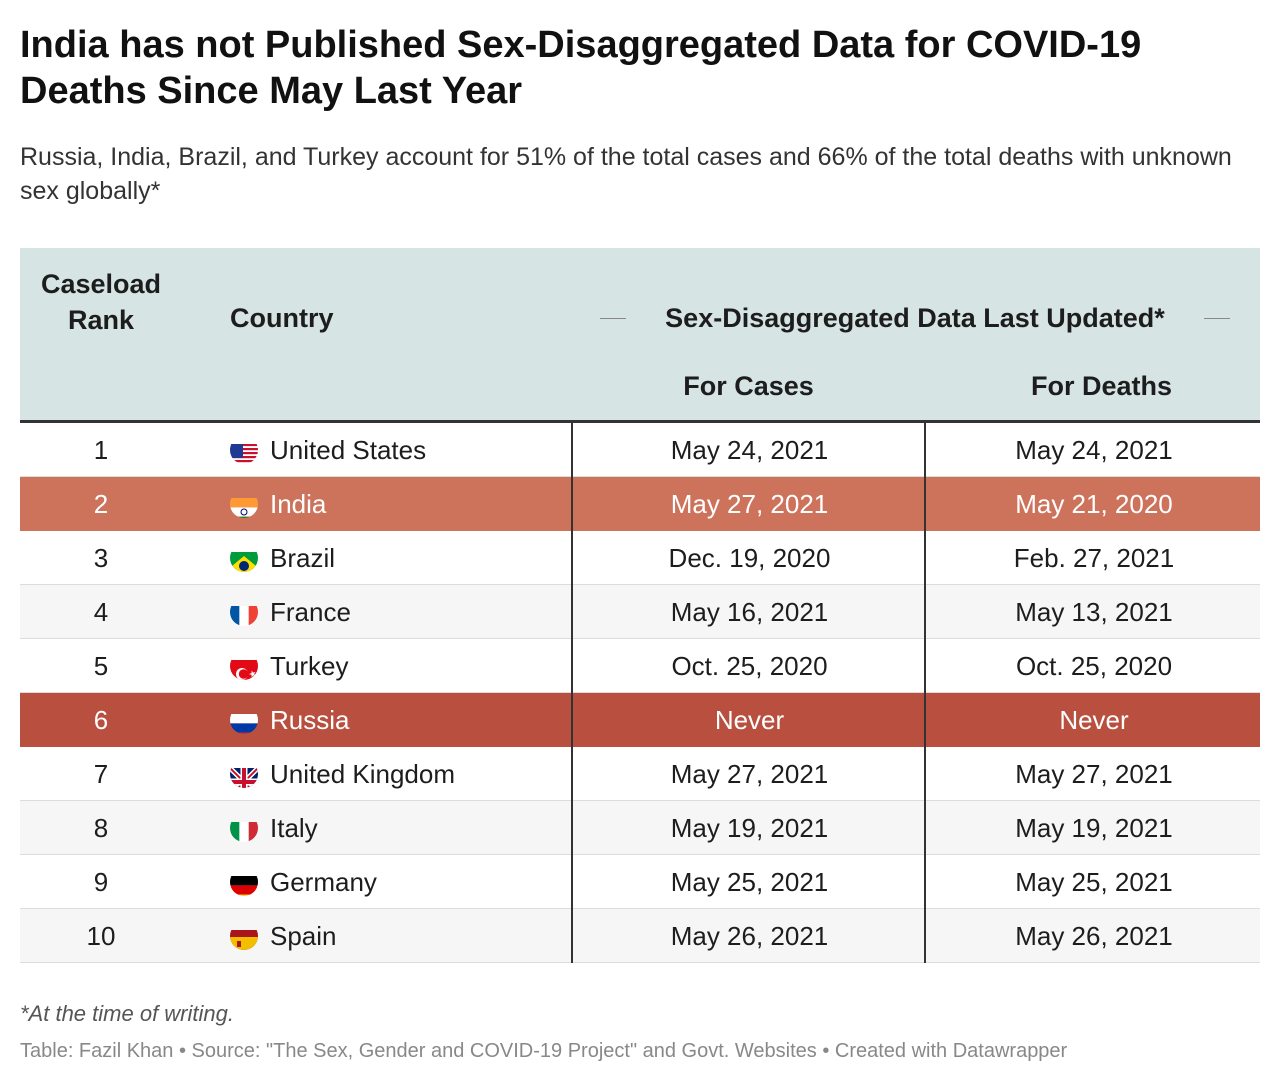  What do you see at coordinates (244, 450) in the screenshot?
I see `us-flag-icon` at bounding box center [244, 450].